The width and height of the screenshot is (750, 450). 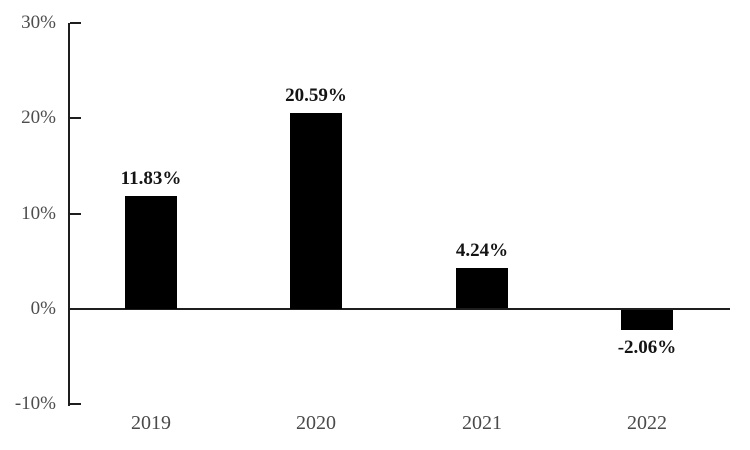 What do you see at coordinates (647, 320) in the screenshot?
I see `bar-2022` at bounding box center [647, 320].